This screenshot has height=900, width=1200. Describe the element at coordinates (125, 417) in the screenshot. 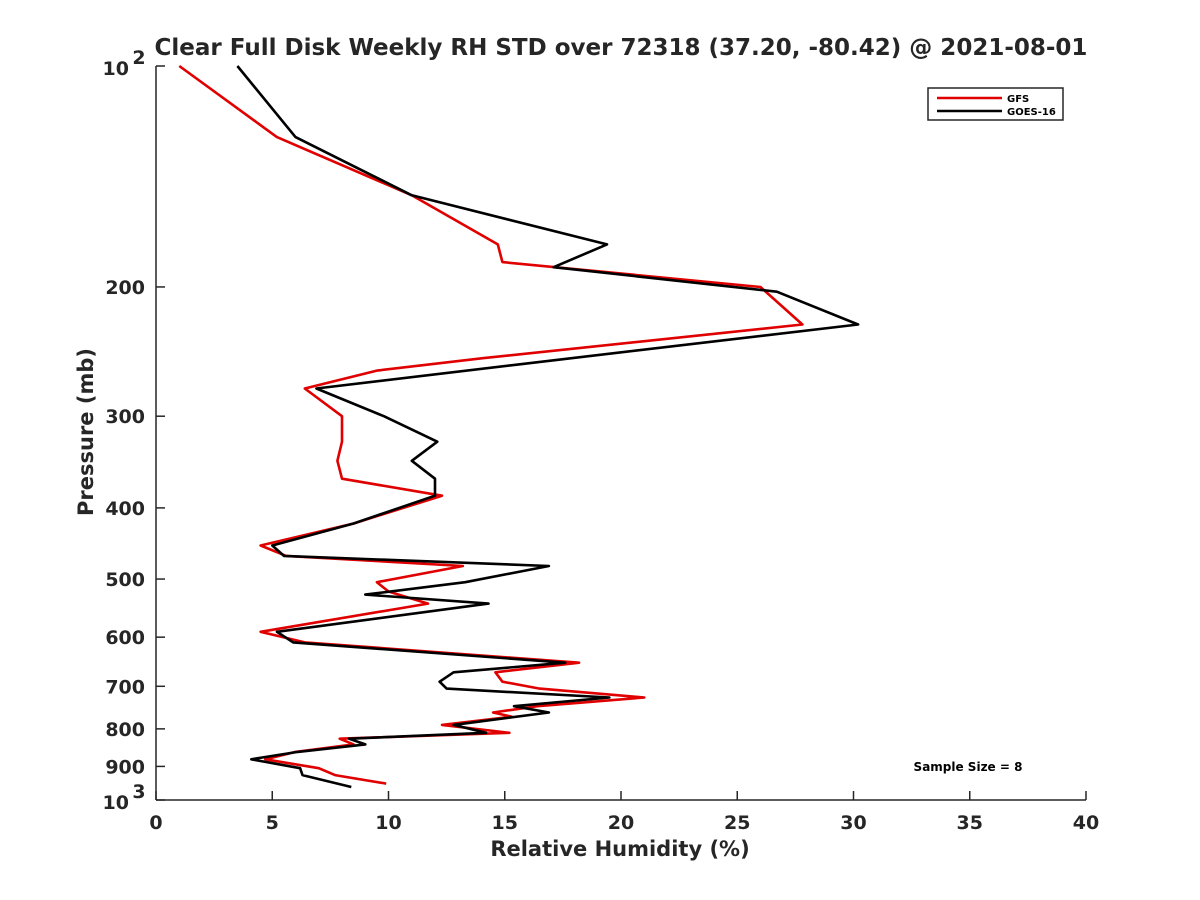

I see `y-tick-label: 300` at that location.